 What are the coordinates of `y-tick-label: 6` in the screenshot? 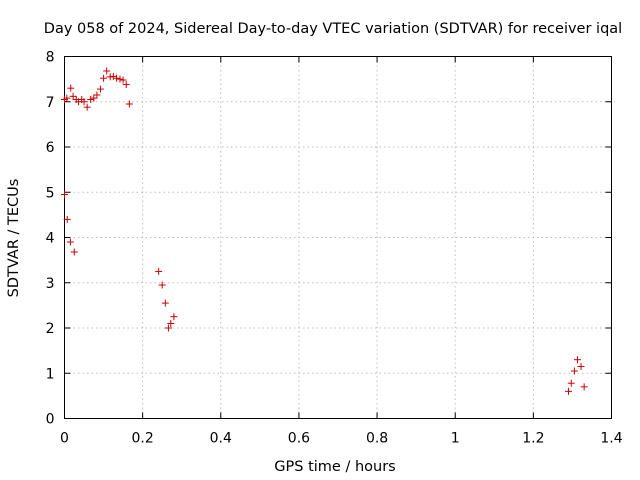 It's located at (50, 148).